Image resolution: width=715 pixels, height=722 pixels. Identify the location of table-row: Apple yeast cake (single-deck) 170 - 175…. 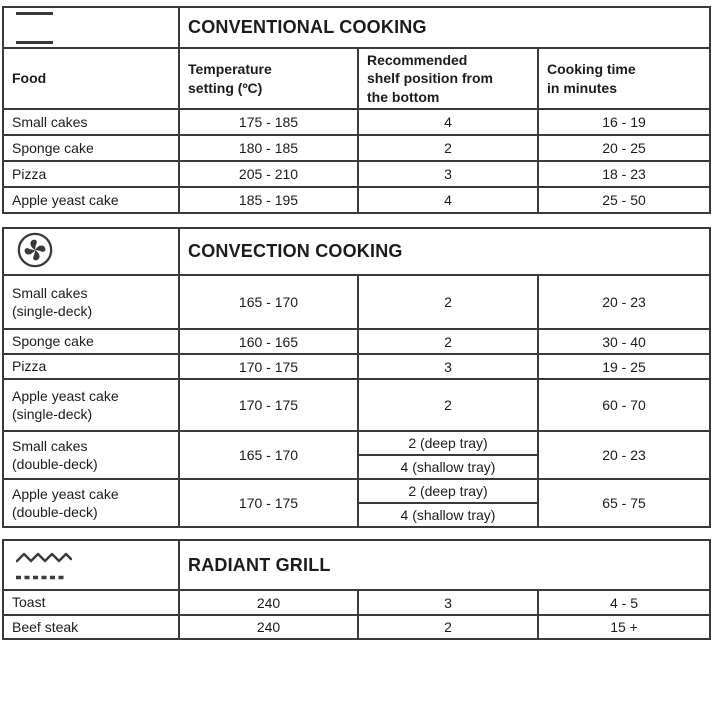
(357, 405).